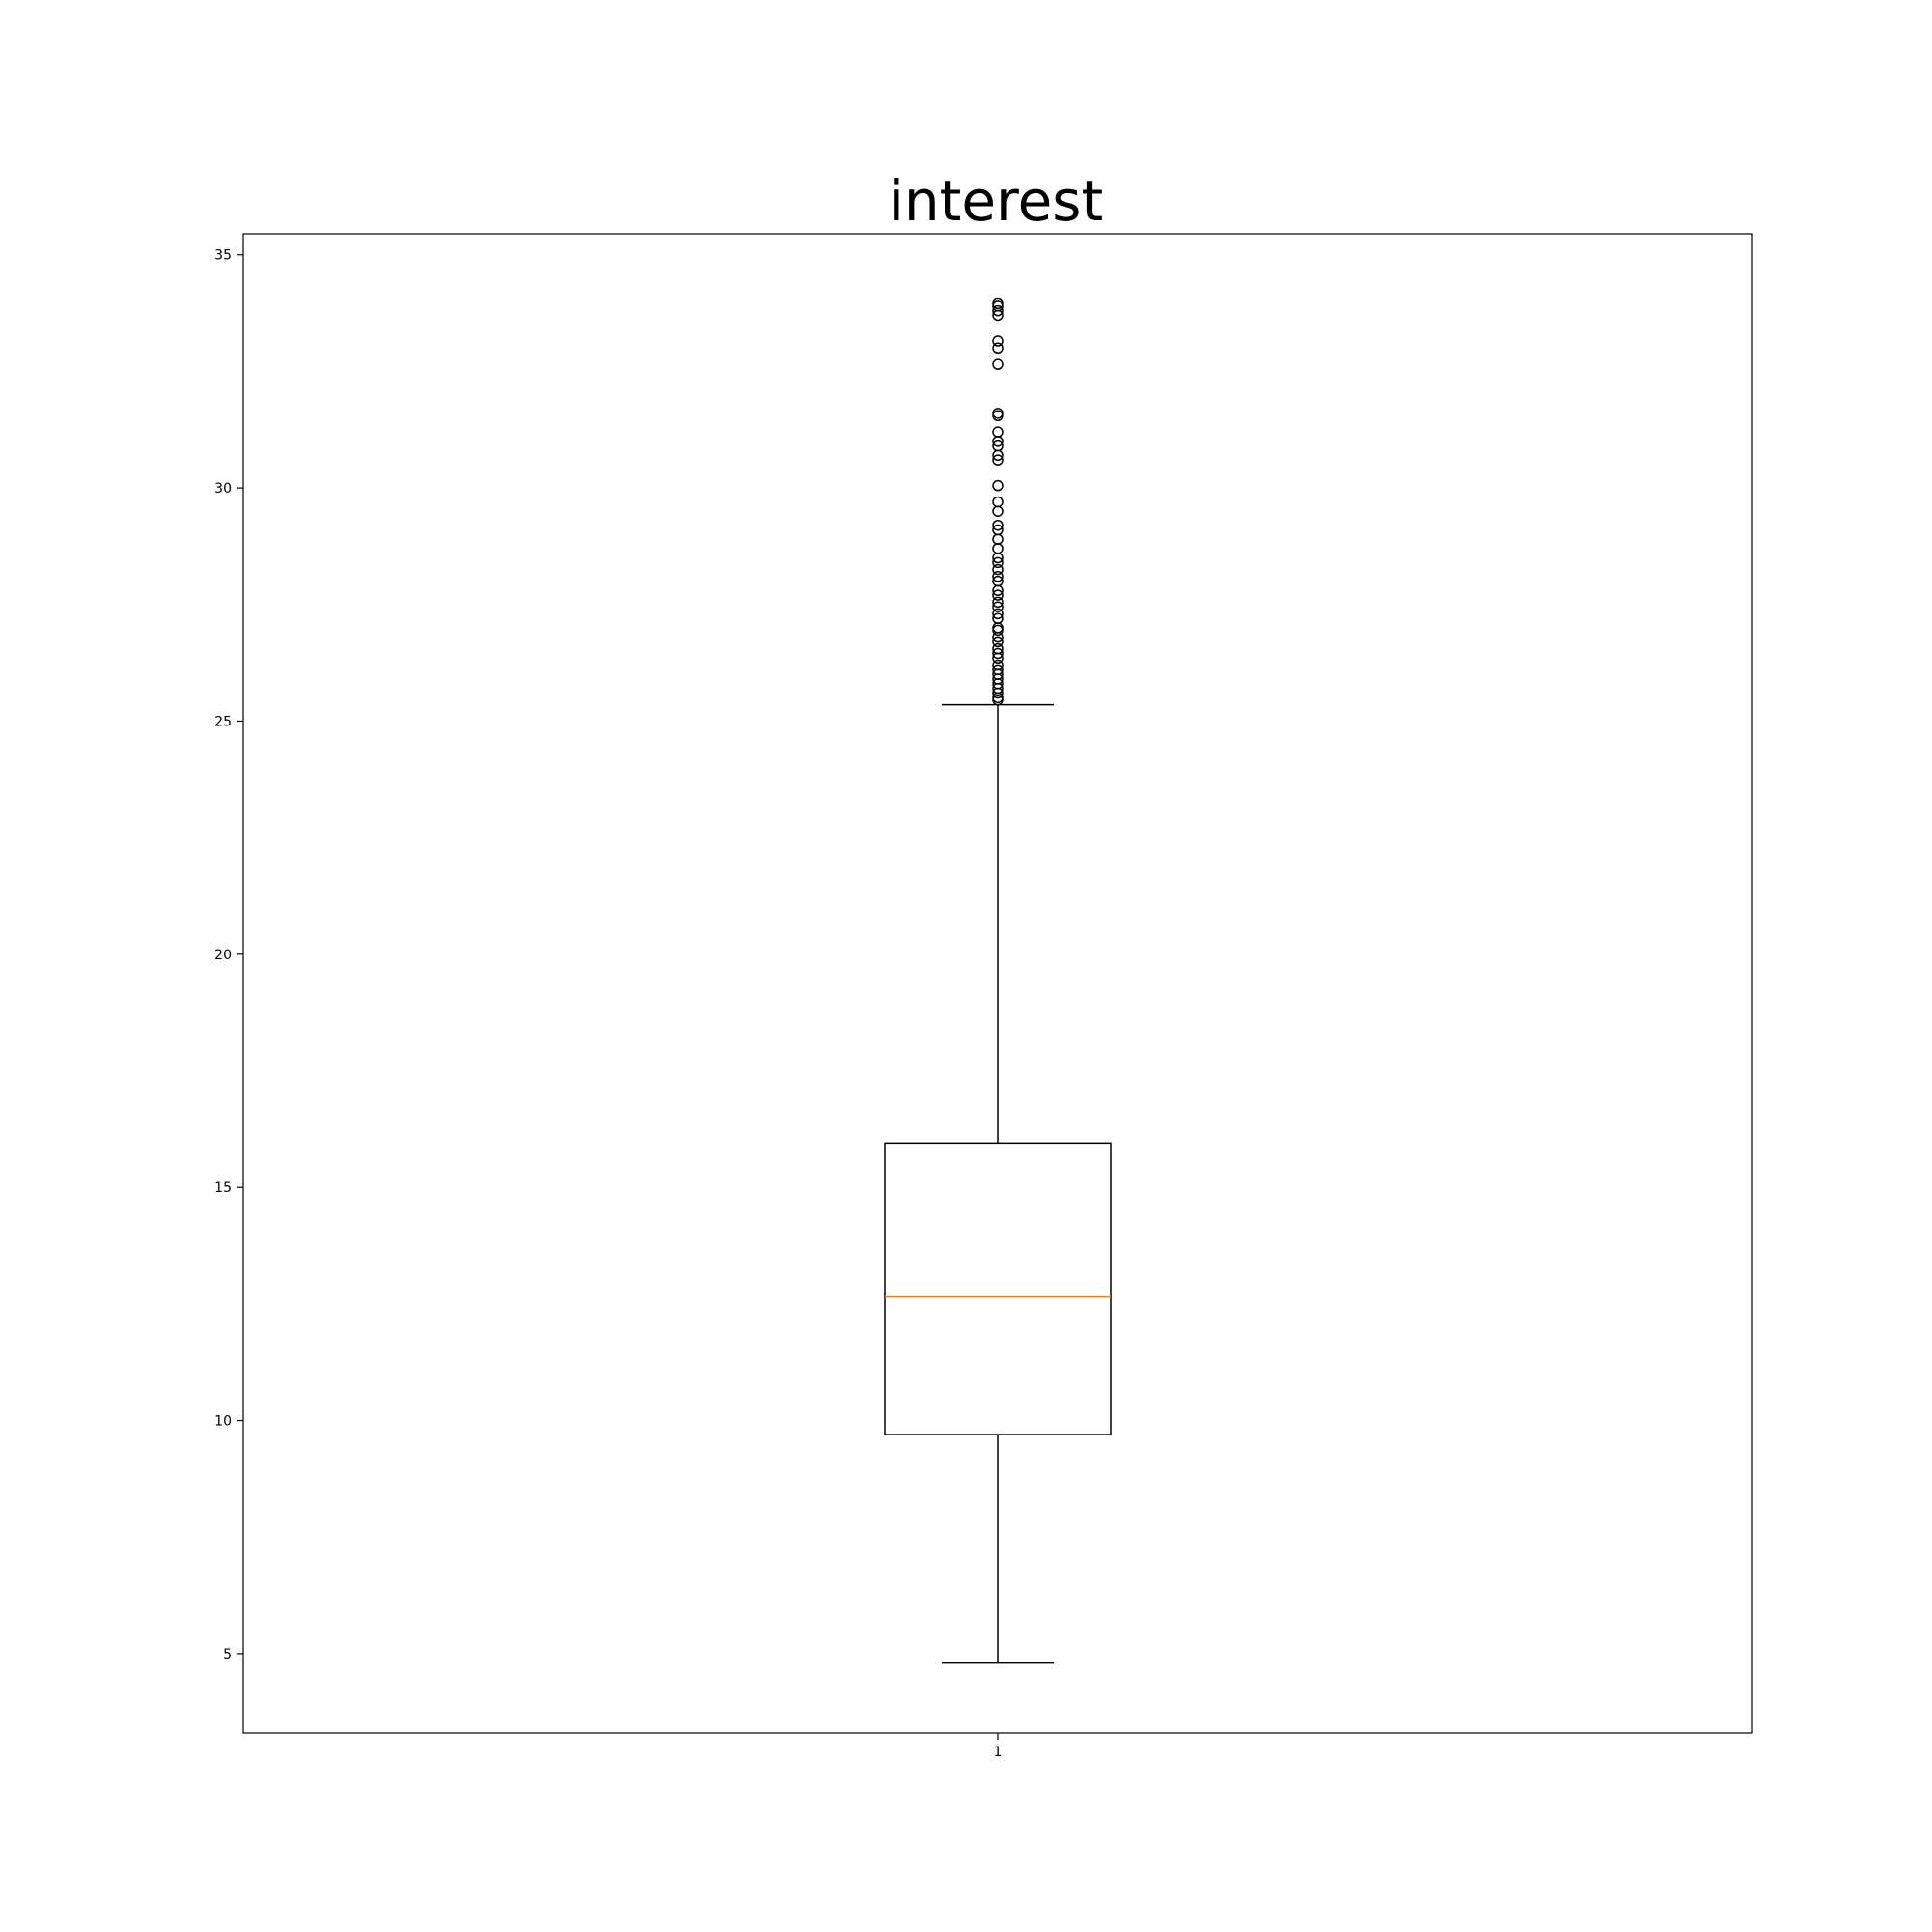 The image size is (1932, 1932). What do you see at coordinates (223, 1422) in the screenshot?
I see `y-tick-label: 10` at bounding box center [223, 1422].